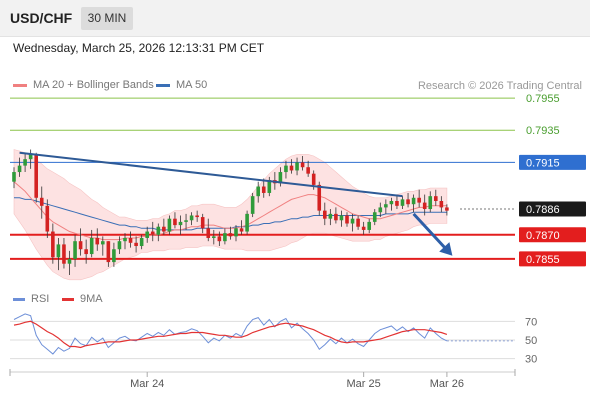 The height and width of the screenshot is (400, 590). I want to click on legend-rsi-label: RSI, so click(40, 299).